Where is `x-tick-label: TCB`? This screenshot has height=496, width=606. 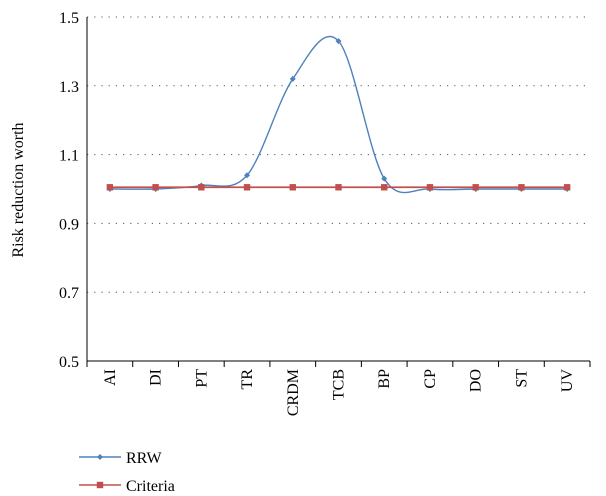 x-tick-label: TCB is located at coordinates (339, 384).